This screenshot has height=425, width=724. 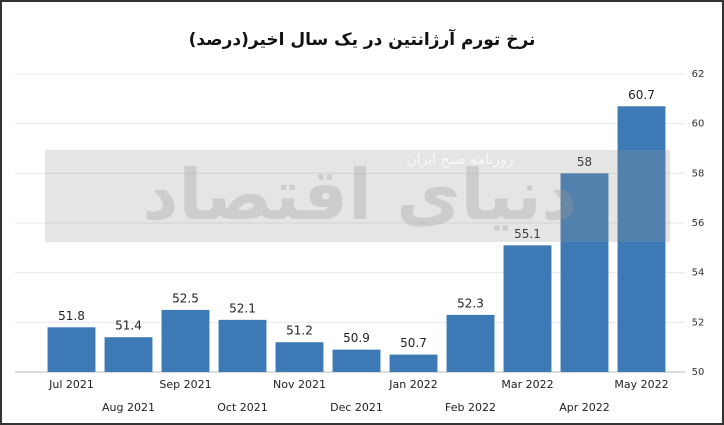 What do you see at coordinates (641, 384) in the screenshot?
I see `x-tick-label: May 2022` at bounding box center [641, 384].